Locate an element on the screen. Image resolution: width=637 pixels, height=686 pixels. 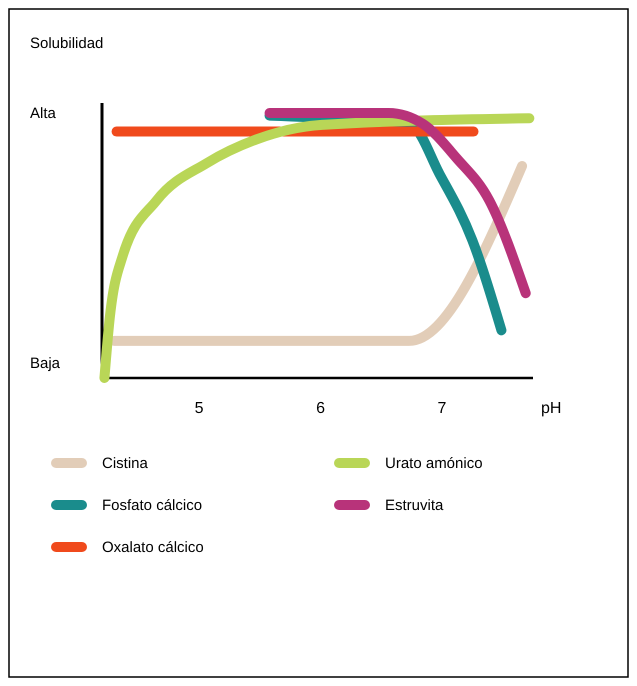
legend-label: Fosfato cálcico is located at coordinates (152, 505).